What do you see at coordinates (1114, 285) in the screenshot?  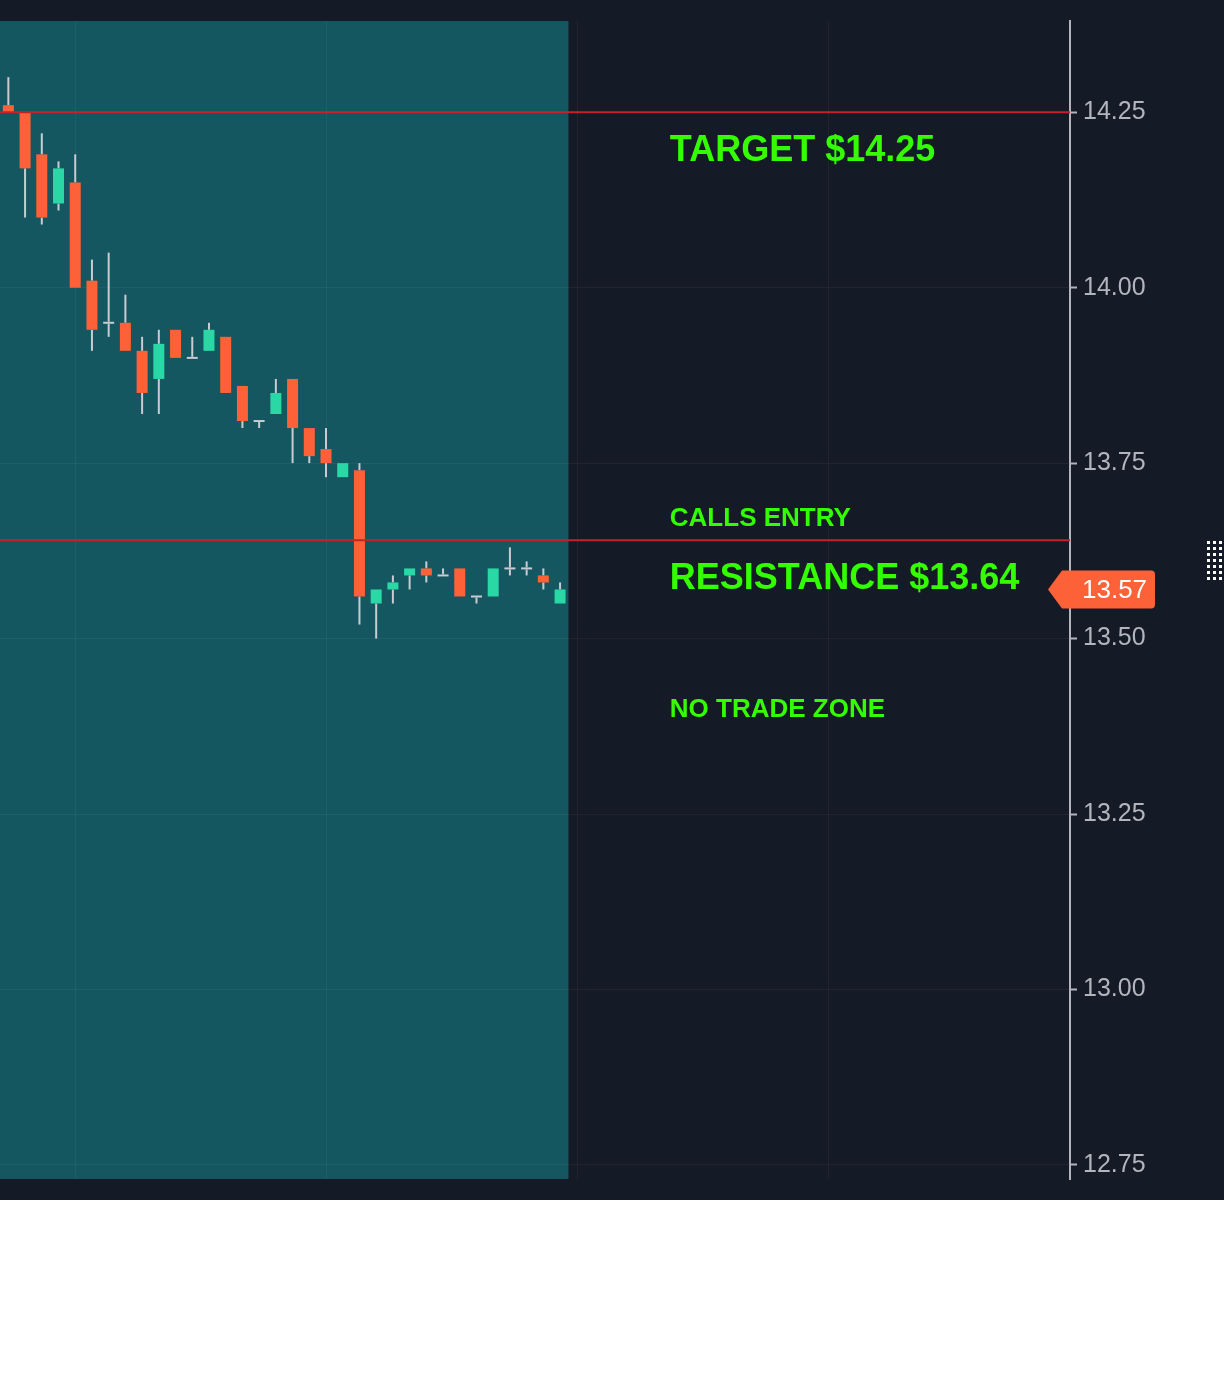 I see `y-tick-label: 14.00` at bounding box center [1114, 285].